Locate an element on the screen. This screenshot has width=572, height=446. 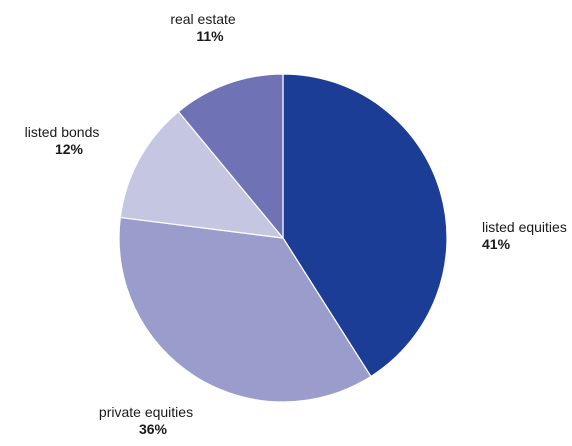
pie-slice-real-estate is located at coordinates (230, 156).